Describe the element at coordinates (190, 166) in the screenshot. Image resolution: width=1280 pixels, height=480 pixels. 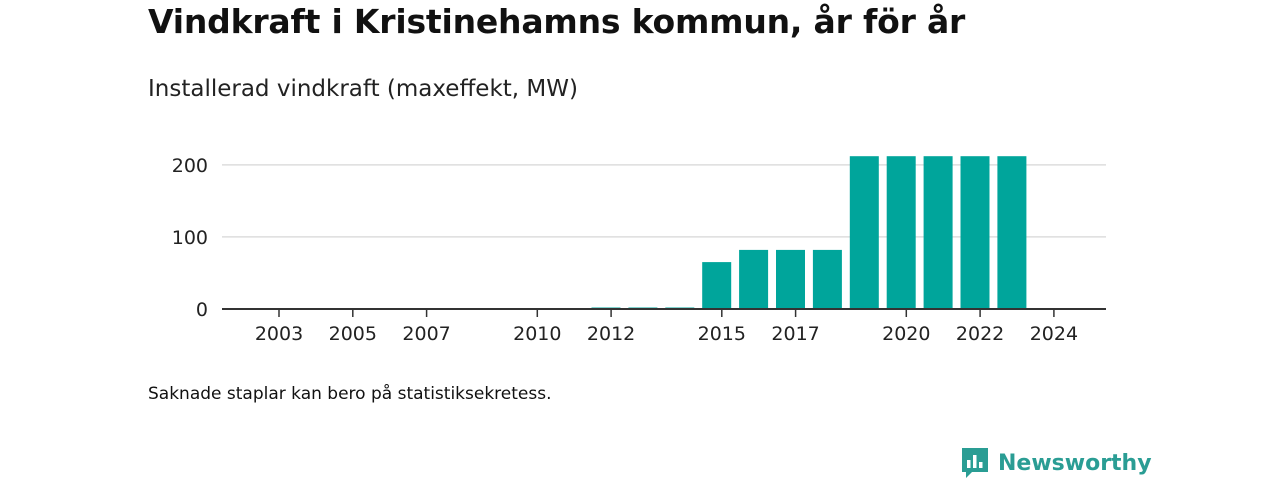
I see `y-tick-label: 200` at that location.